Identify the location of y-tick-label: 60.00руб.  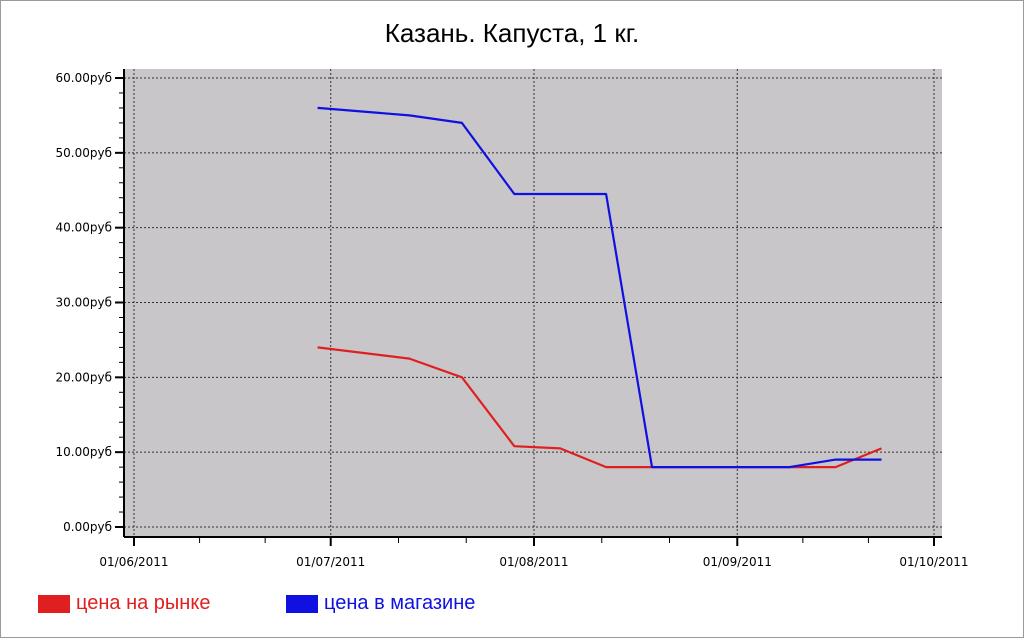
(84, 78).